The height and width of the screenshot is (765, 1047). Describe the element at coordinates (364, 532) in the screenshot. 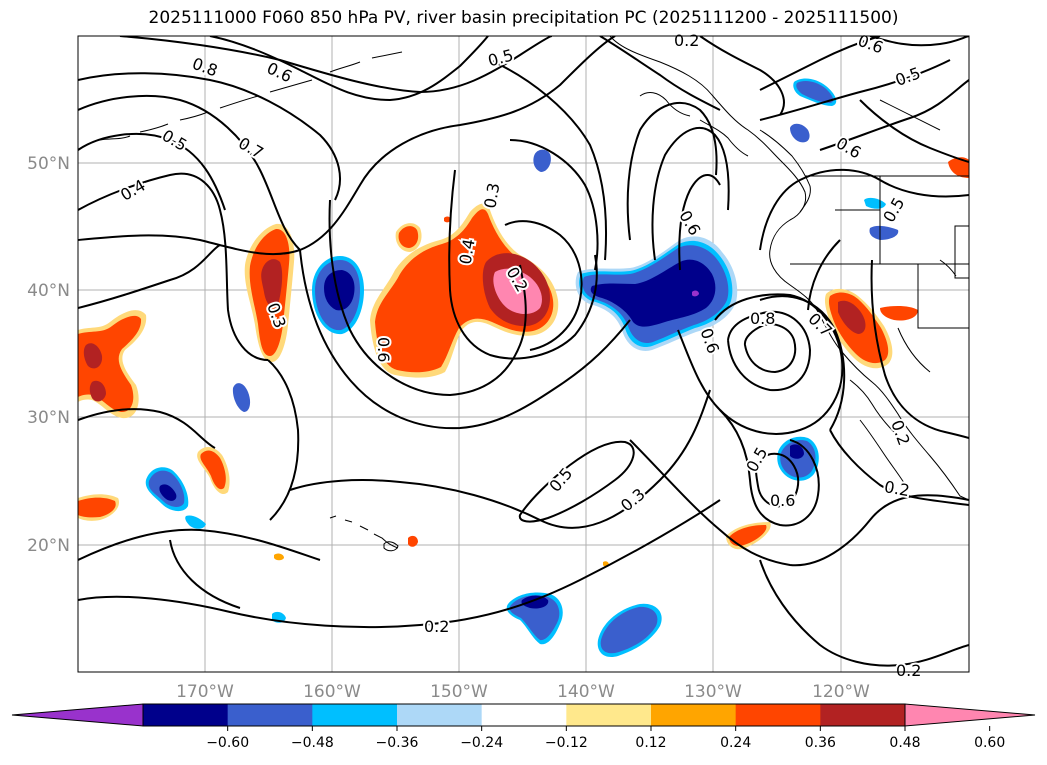

I see `coastline-hawaii` at that location.